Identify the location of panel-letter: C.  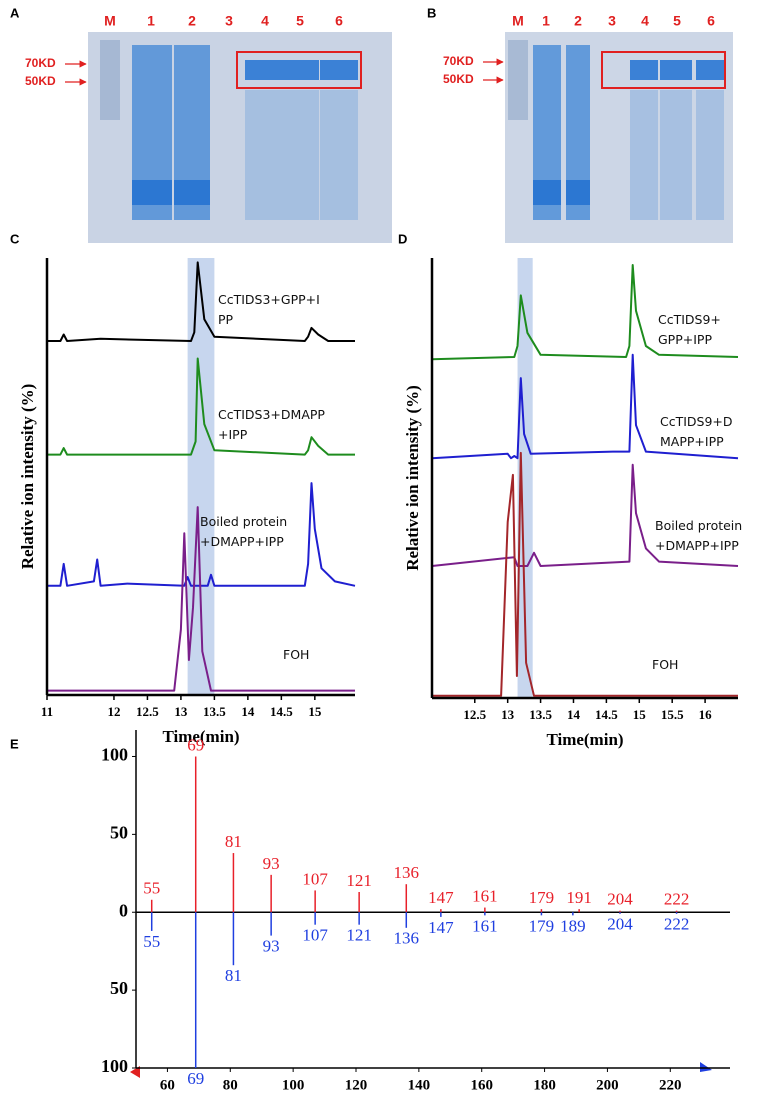
(15, 238).